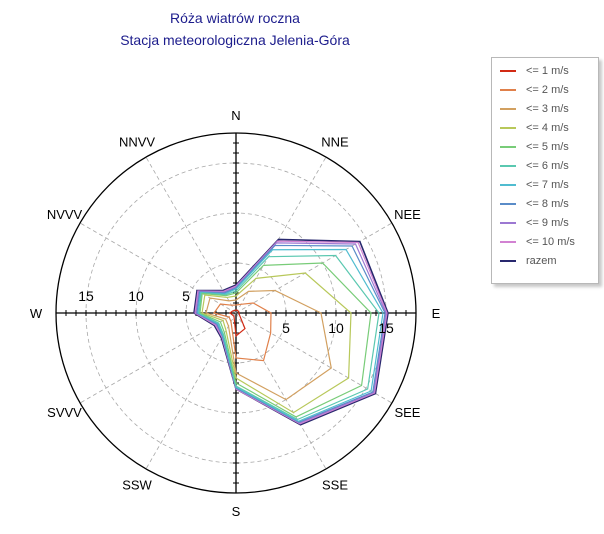 The width and height of the screenshot is (604, 534). Describe the element at coordinates (547, 222) in the screenshot. I see `legend-label: <= 9 m/s` at that location.